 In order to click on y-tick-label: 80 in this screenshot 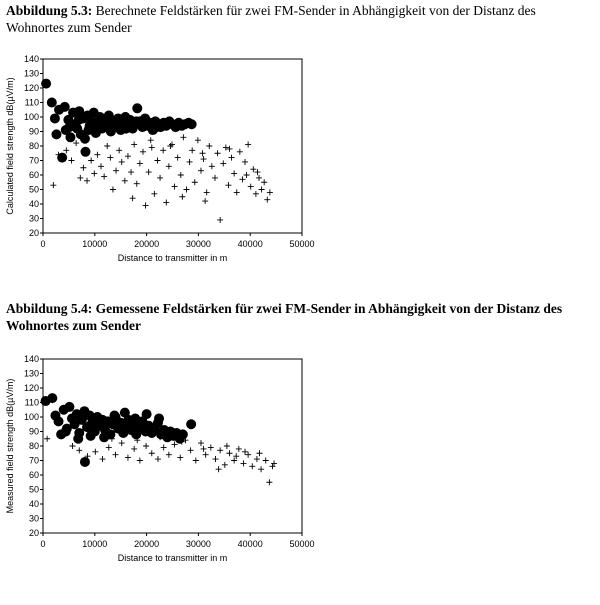, I will do `click(34, 146)`.